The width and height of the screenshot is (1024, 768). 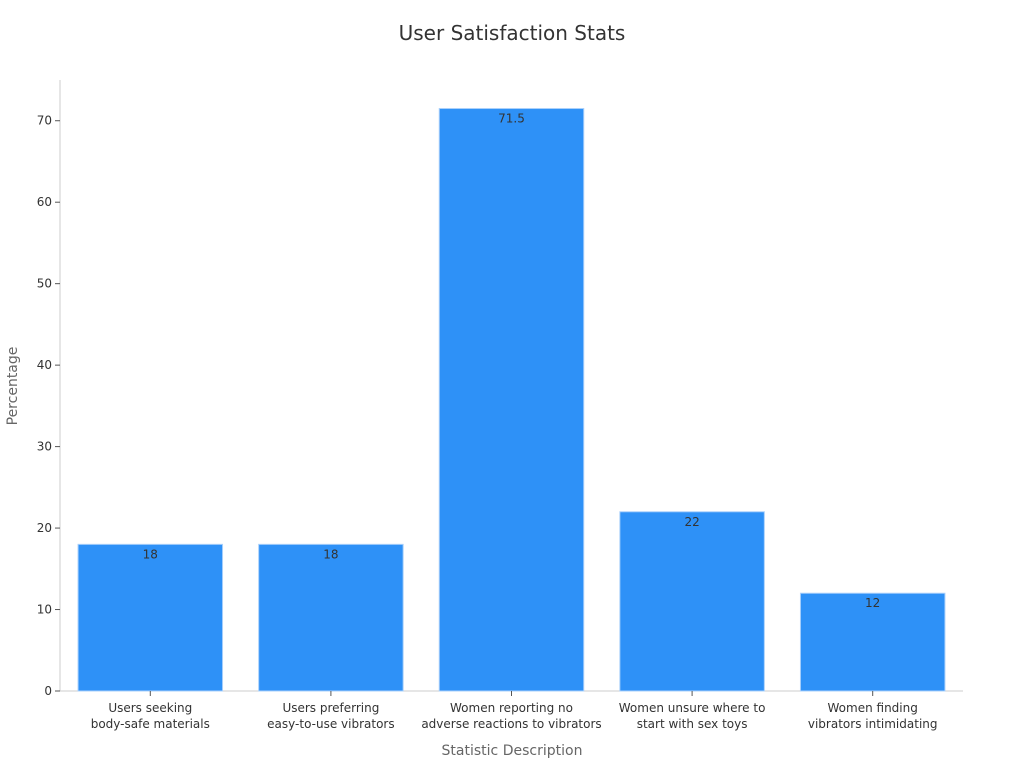 I want to click on y-tick-label: 50, so click(x=44, y=284).